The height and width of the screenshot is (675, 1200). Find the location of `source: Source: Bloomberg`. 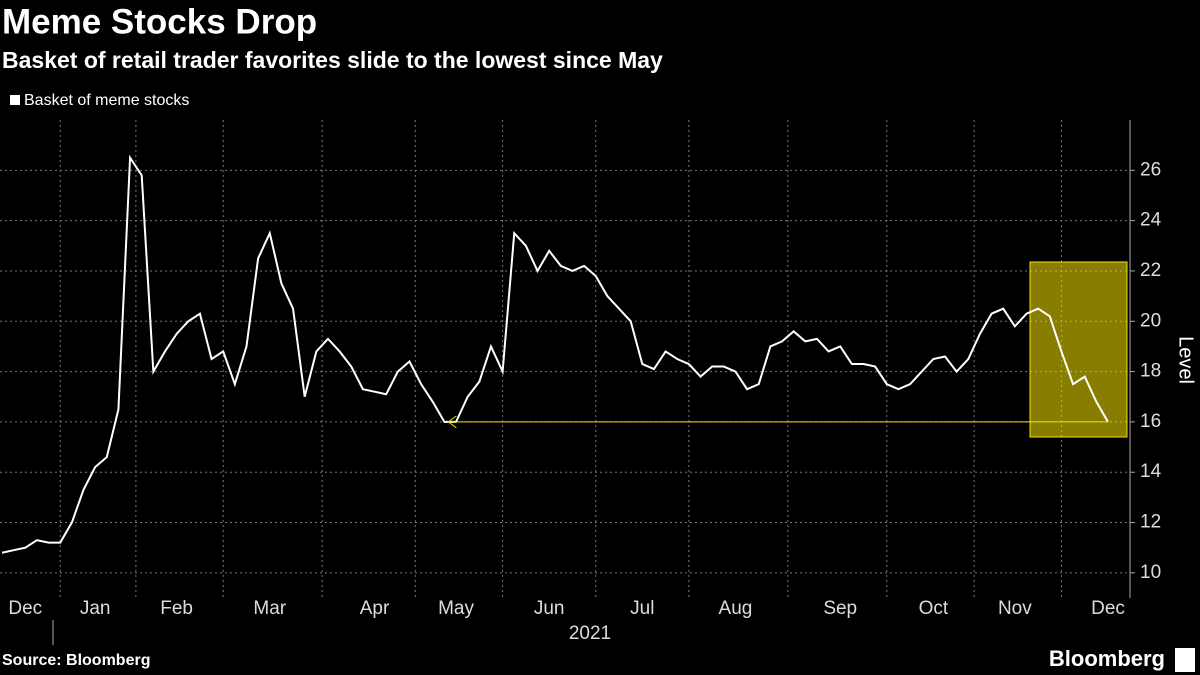

source: Source: Bloomberg is located at coordinates (76, 660).